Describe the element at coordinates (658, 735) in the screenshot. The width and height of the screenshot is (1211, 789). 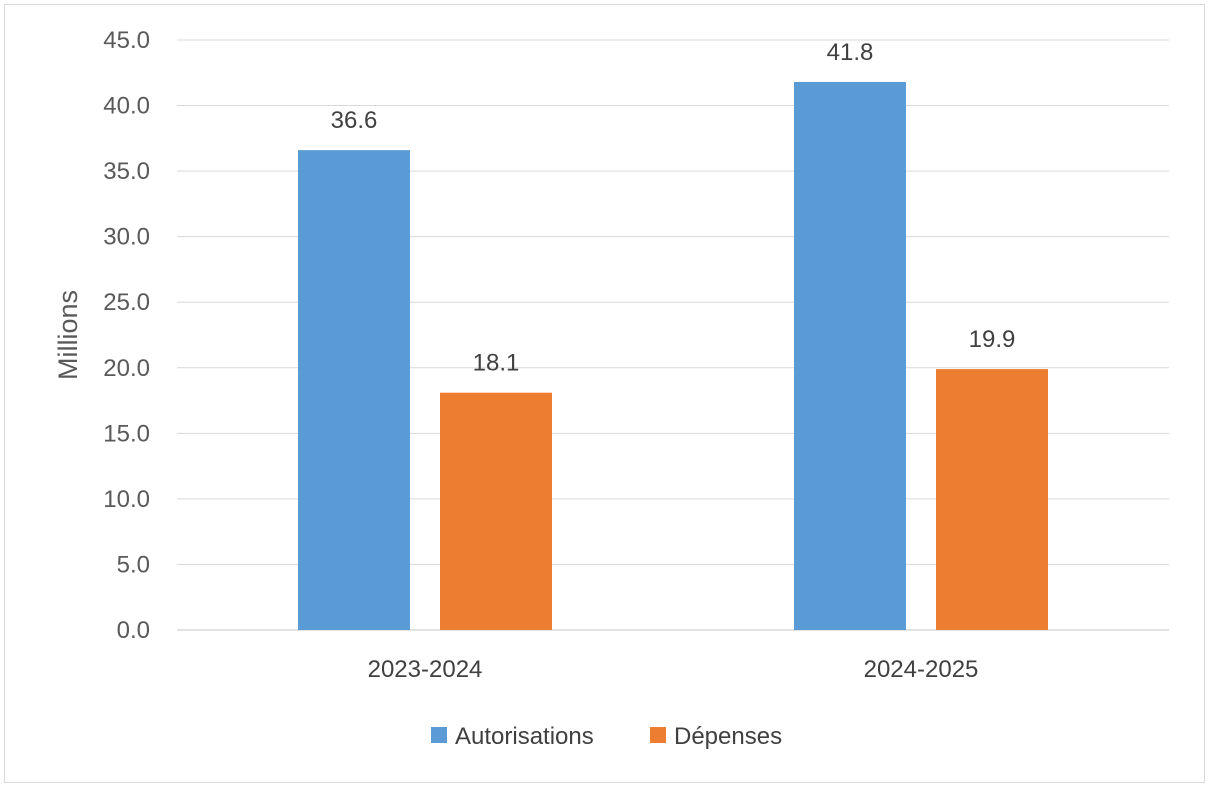
I see `legend-swatch-d-penses` at that location.